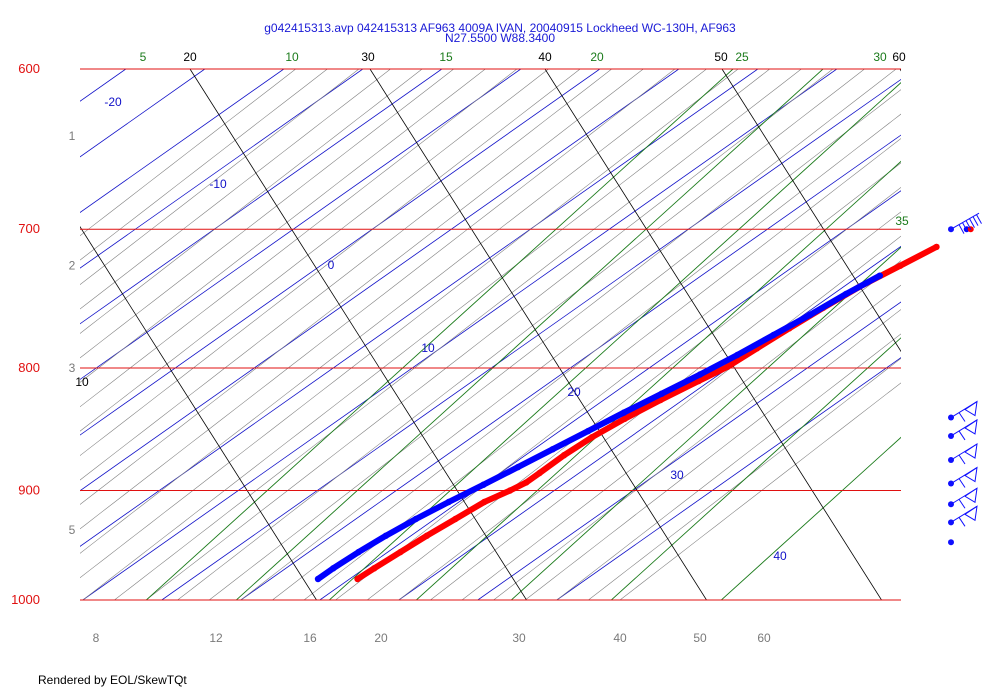 The image size is (1000, 700). Describe the element at coordinates (574, 392) in the screenshot. I see `isotherm-label: 20` at that location.